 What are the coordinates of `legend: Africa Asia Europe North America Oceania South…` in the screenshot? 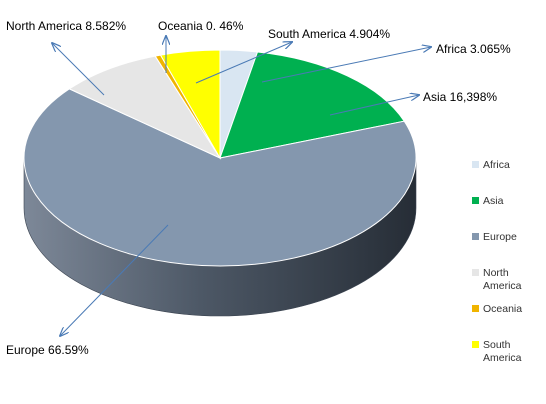 It's located at (497, 261).